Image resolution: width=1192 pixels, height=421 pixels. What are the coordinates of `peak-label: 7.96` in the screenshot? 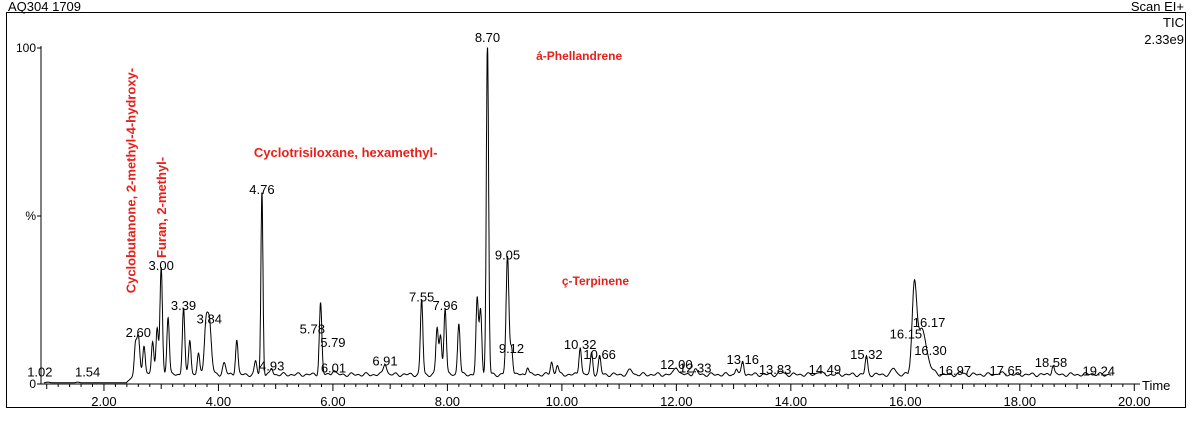 It's located at (444, 305).